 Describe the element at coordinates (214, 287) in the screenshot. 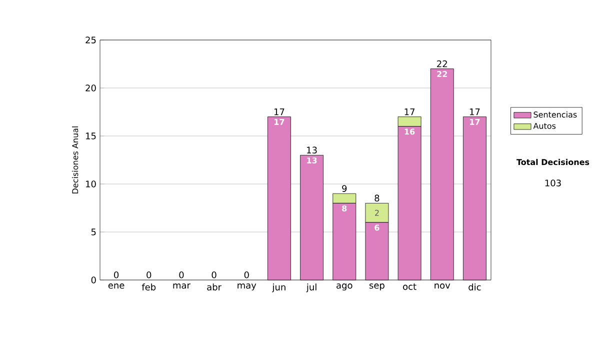

I see `x-tick-label: abr` at that location.